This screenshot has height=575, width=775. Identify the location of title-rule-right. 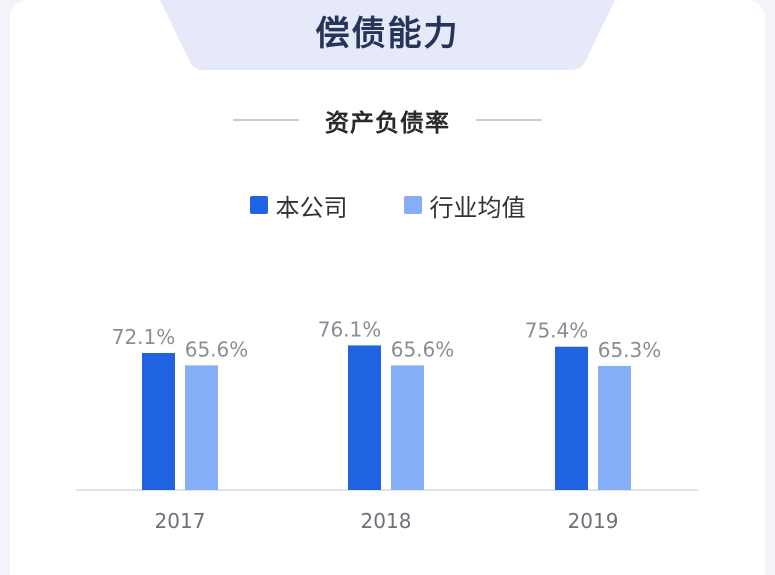
(509, 120).